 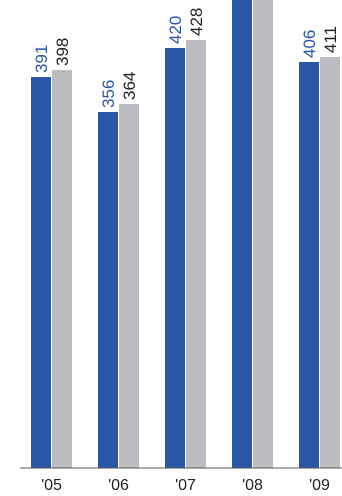 I want to click on value-label-4-series-0: 406, so click(x=309, y=44).